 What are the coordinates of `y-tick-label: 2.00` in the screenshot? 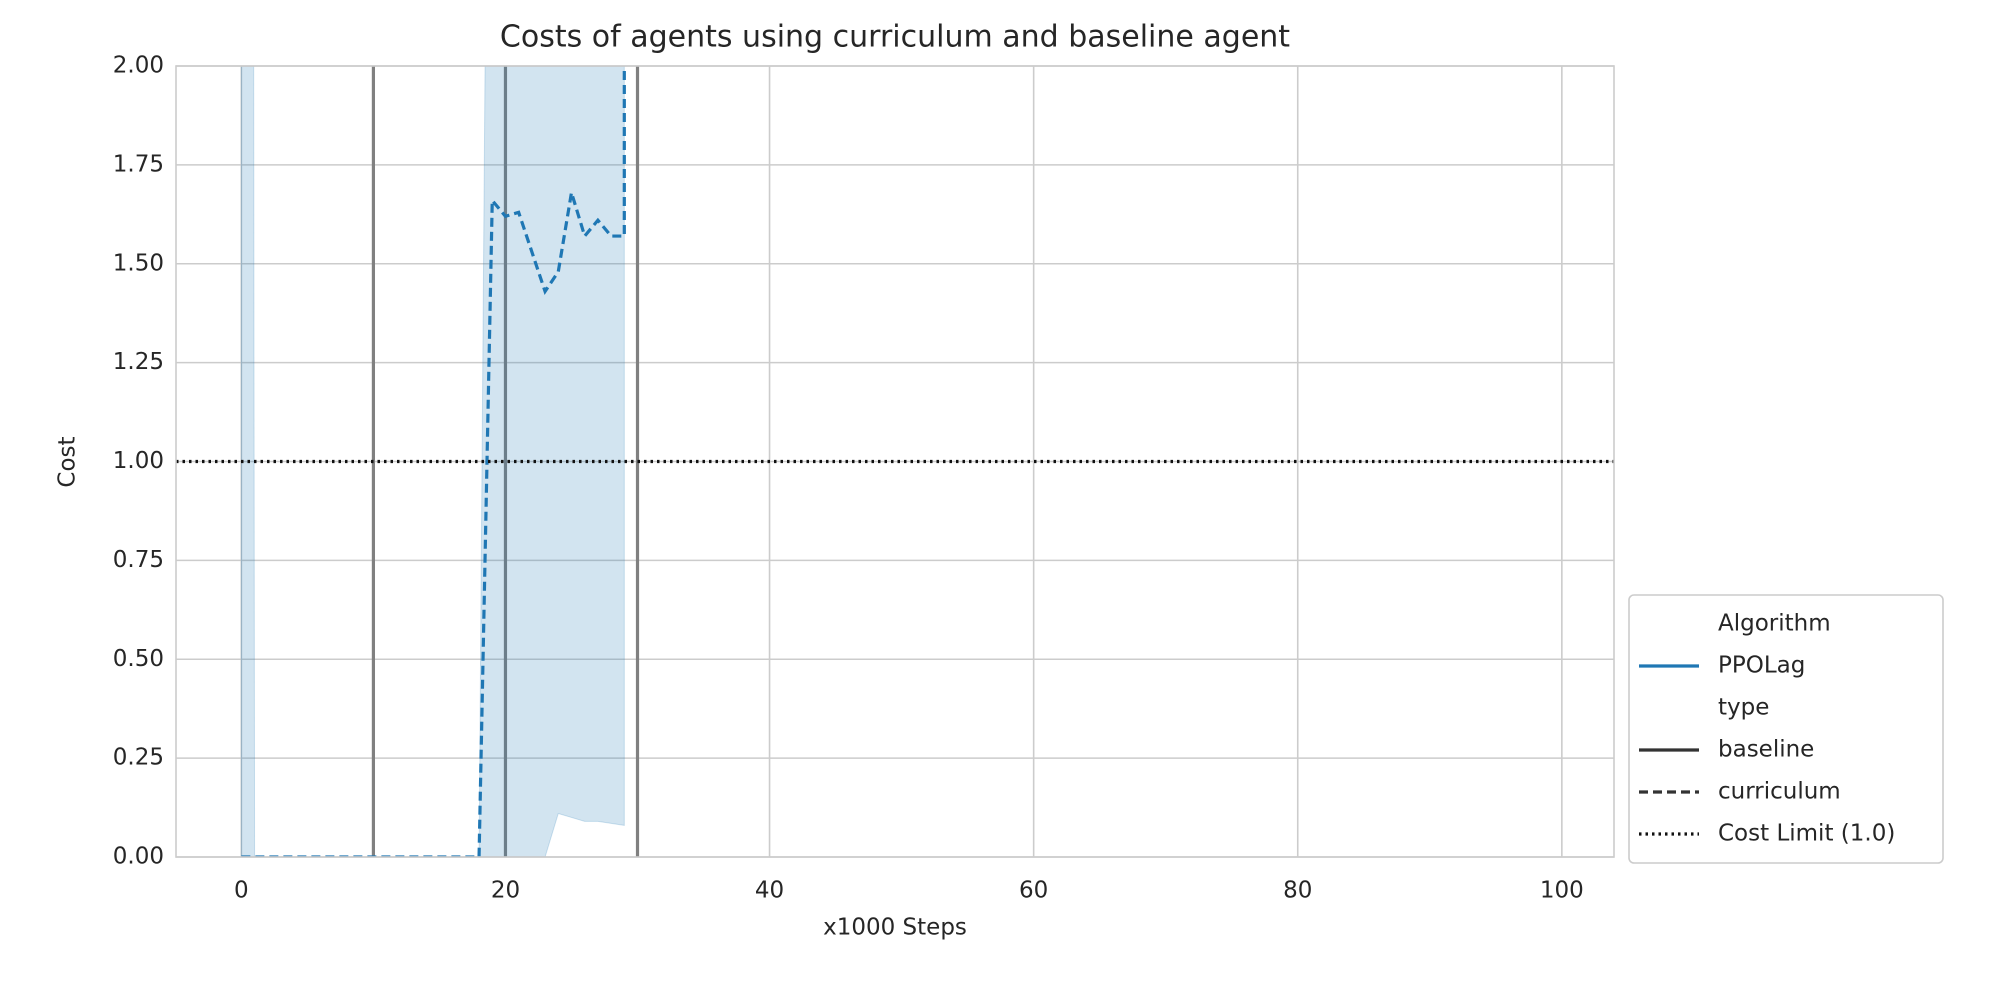 It's located at (138, 66).